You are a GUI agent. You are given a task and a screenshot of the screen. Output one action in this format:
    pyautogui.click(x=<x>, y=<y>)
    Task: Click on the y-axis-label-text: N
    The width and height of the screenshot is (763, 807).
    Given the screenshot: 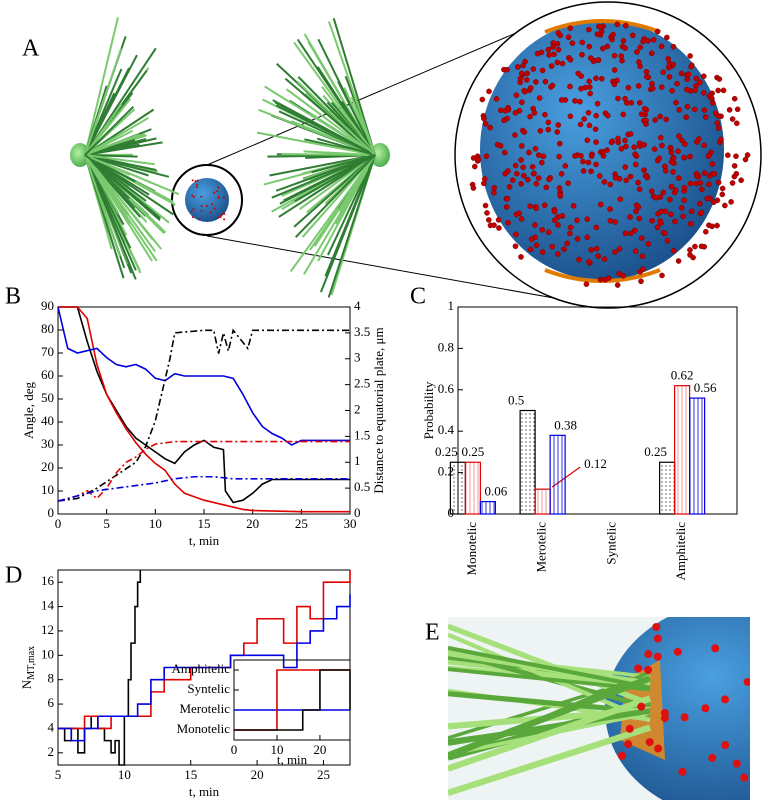 What is the action you would take?
    pyautogui.click(x=26, y=684)
    